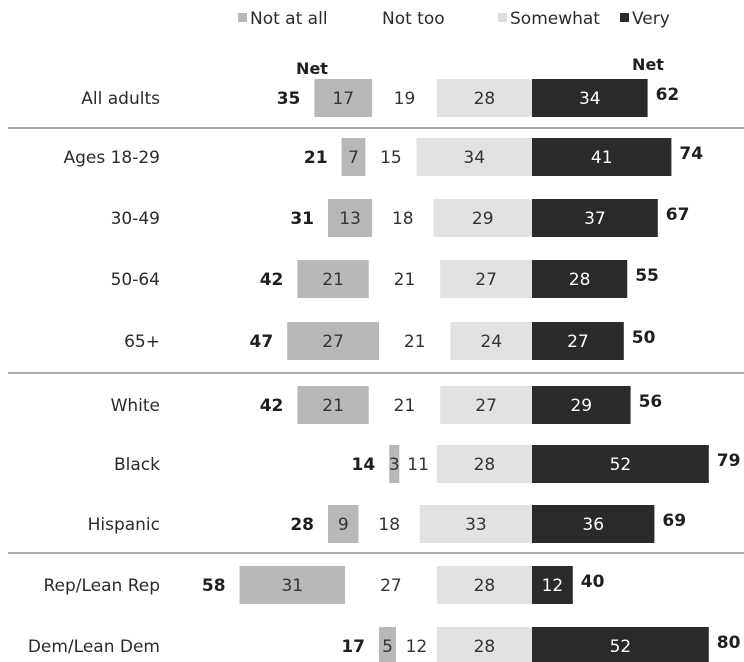  I want to click on bar-label-rep-lean-rep-not-at-all: 31, so click(292, 586).